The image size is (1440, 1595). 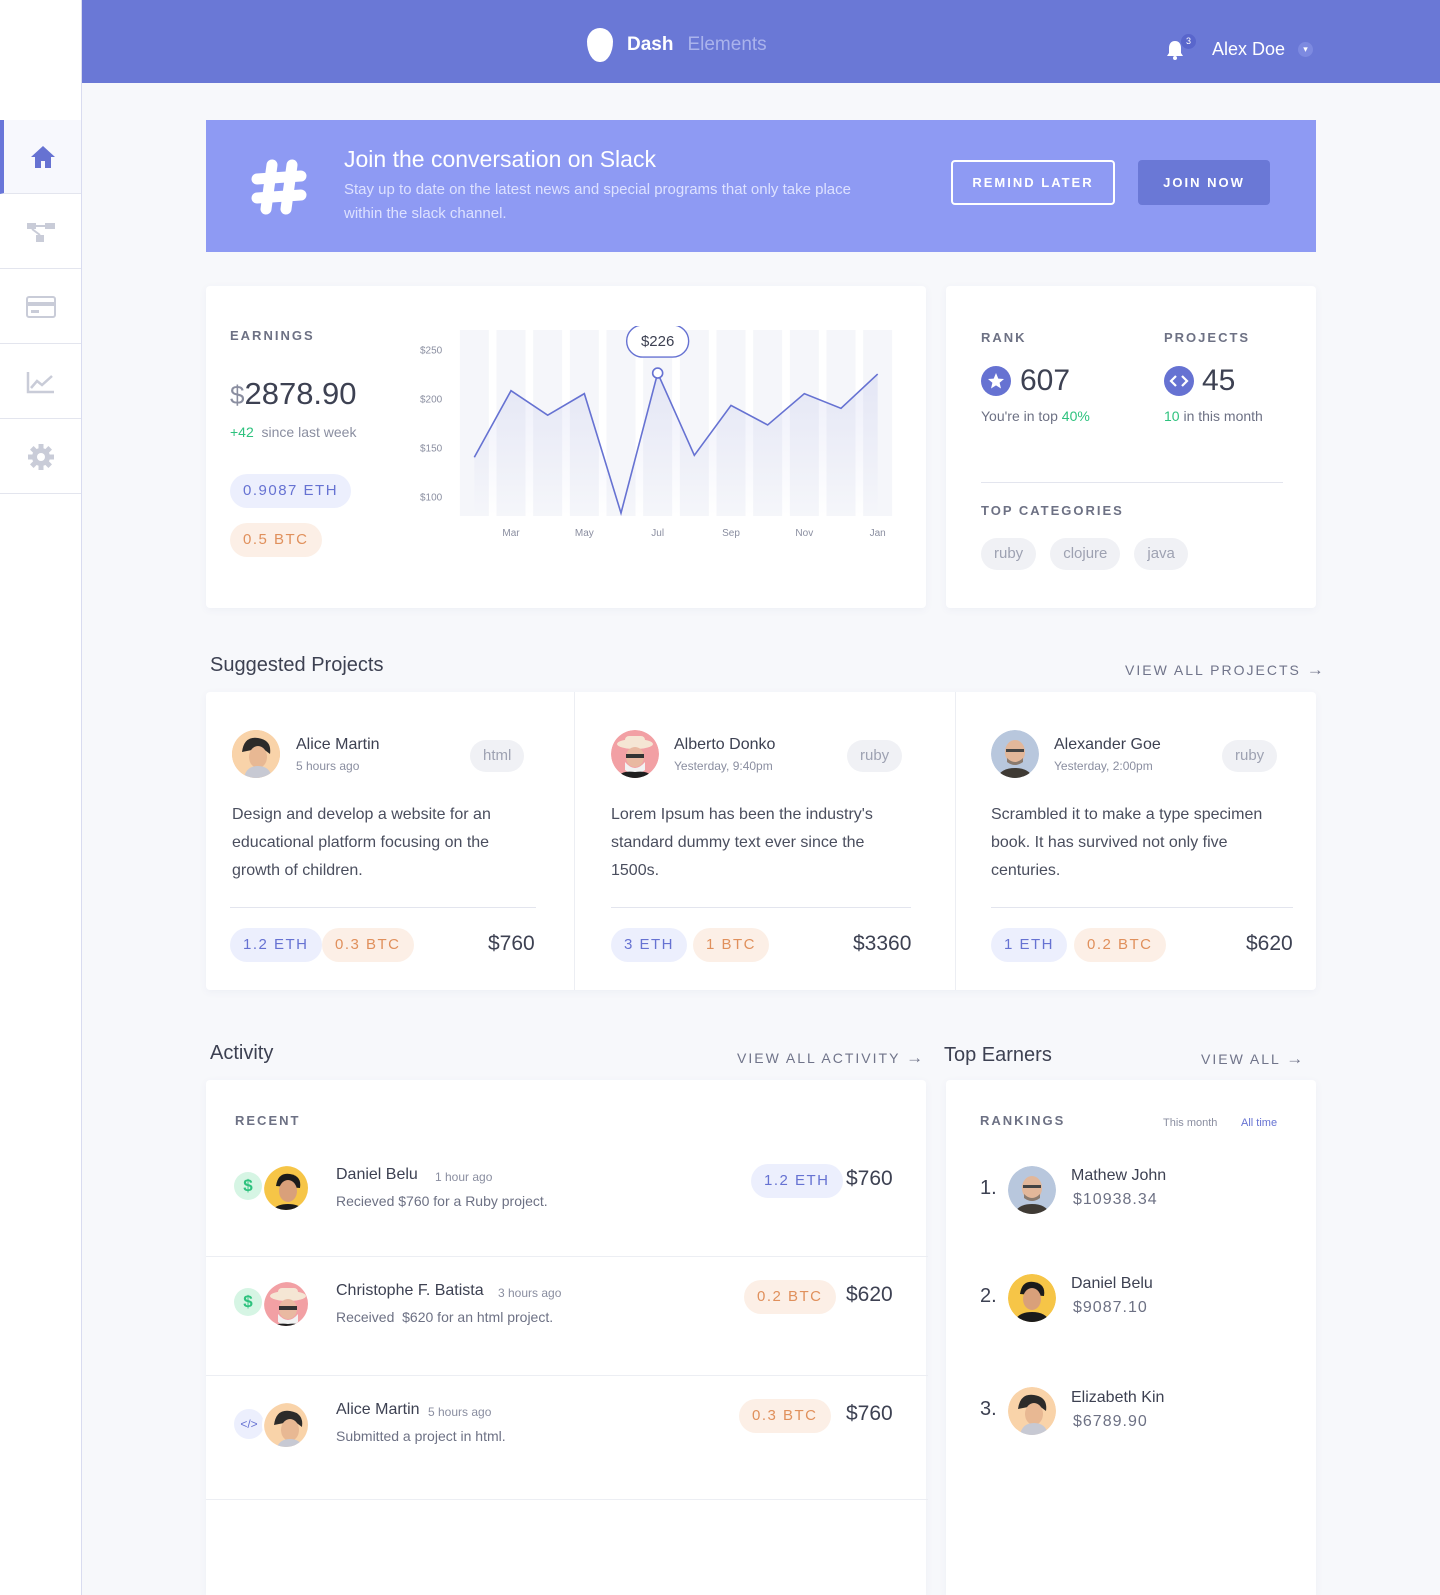 What do you see at coordinates (431, 351) in the screenshot?
I see `y-tick-label: $250` at bounding box center [431, 351].